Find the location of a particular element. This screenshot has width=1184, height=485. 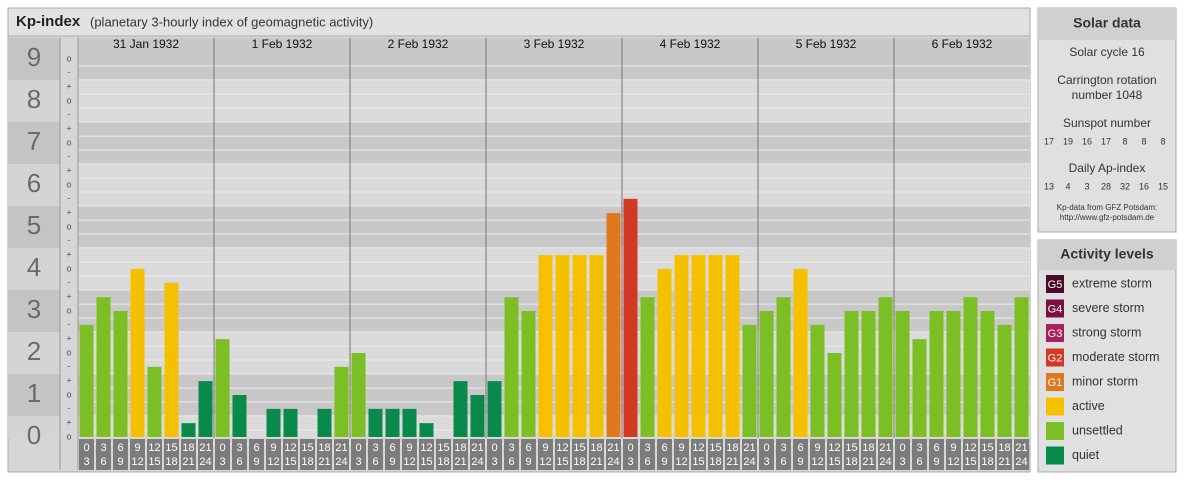

y-tick-label: 6 is located at coordinates (34, 183).